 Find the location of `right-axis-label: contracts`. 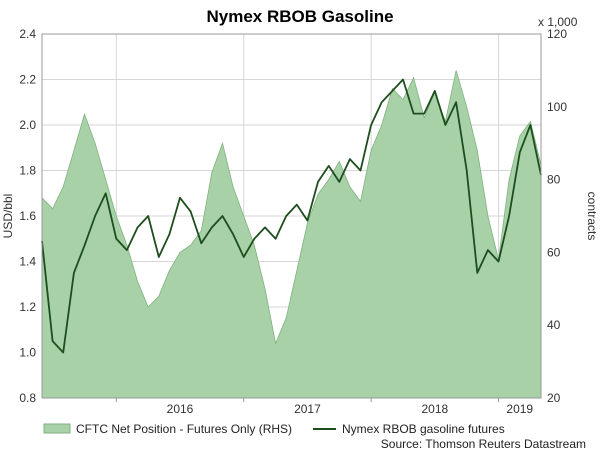

right-axis-label: contracts is located at coordinates (592, 216).